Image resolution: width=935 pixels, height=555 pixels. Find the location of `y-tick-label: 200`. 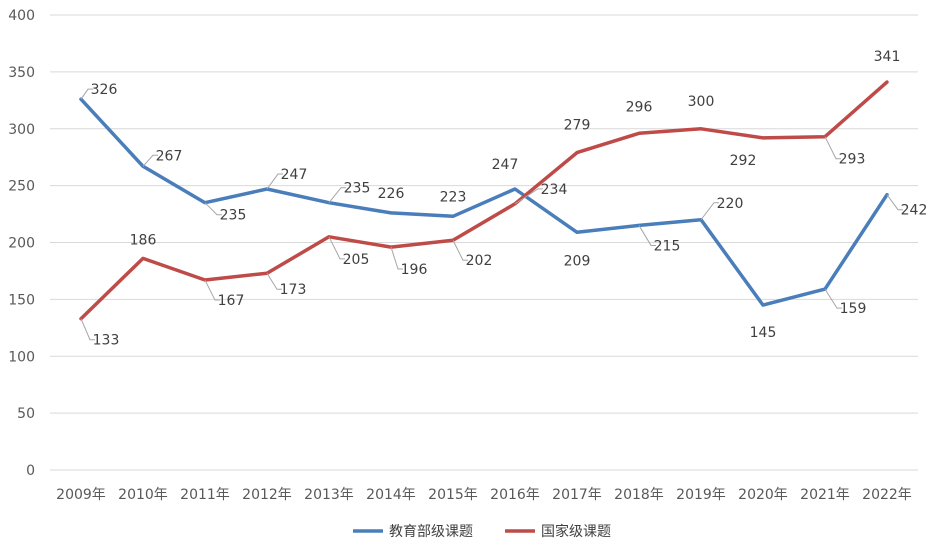

y-tick-label: 200 is located at coordinates (21, 244).